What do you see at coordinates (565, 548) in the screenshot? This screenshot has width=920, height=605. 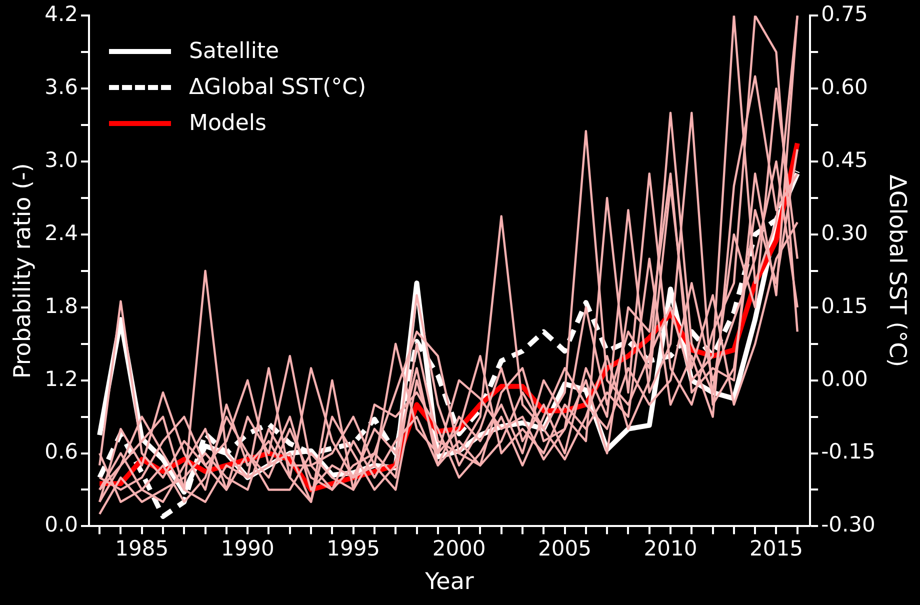 I see `x-tick-label: 2005` at bounding box center [565, 548].